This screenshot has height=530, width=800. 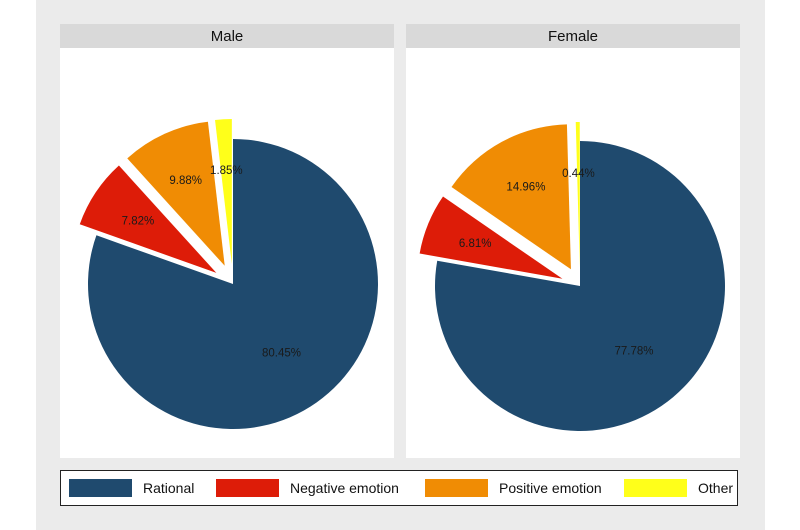 What do you see at coordinates (578, 174) in the screenshot?
I see `slice-label-female-other: 0.44%` at bounding box center [578, 174].